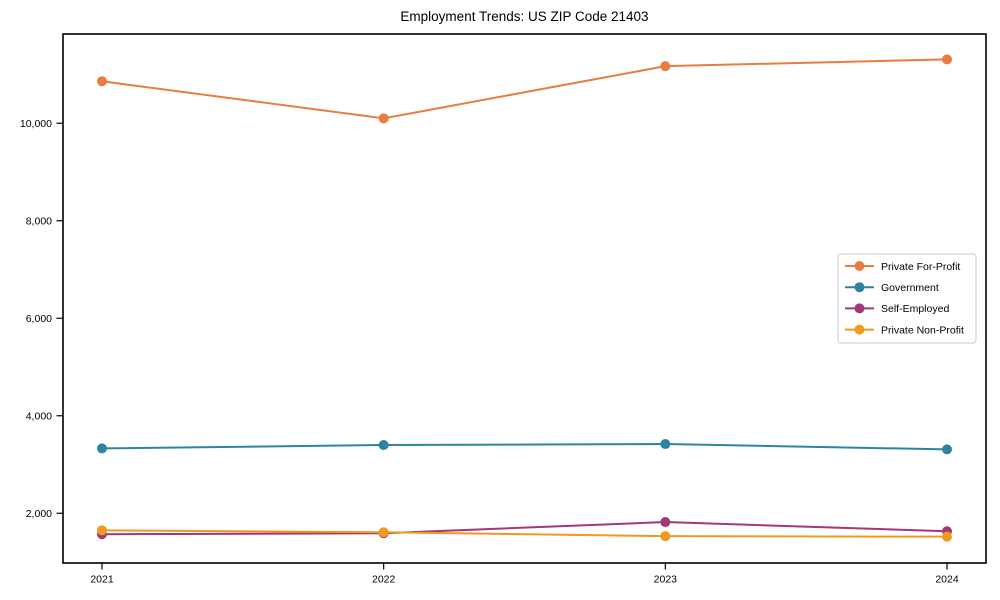 This screenshot has width=1000, height=600. Describe the element at coordinates (947, 580) in the screenshot. I see `x-tick-label: 2024` at that location.